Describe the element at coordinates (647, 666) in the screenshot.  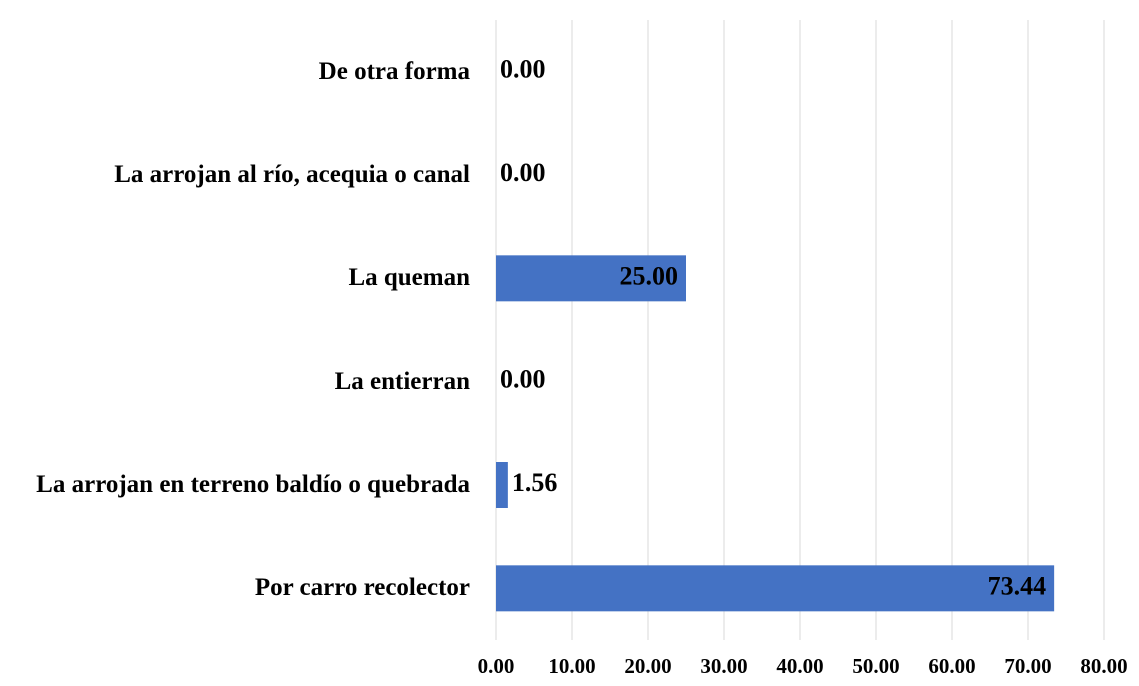
I see `x-tick-label: 20.00` at that location.